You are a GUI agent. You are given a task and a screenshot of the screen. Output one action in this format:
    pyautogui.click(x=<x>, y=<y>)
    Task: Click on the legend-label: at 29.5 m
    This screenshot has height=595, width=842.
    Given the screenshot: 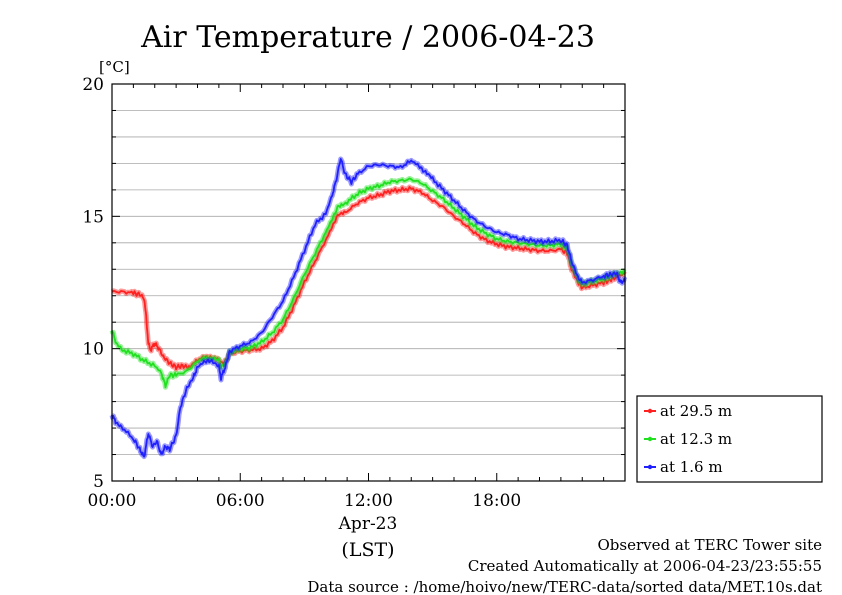 What is the action you would take?
    pyautogui.click(x=696, y=411)
    